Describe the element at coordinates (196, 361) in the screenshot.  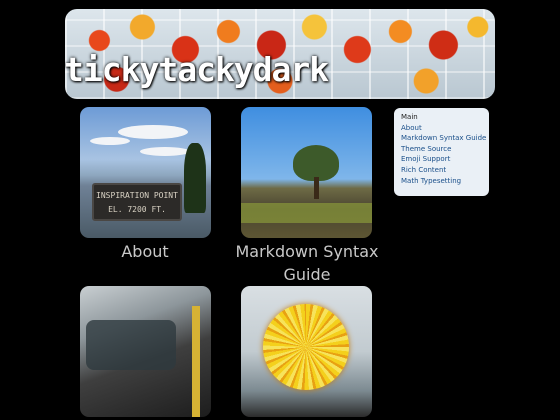
I see `platform-stripe` at that location.